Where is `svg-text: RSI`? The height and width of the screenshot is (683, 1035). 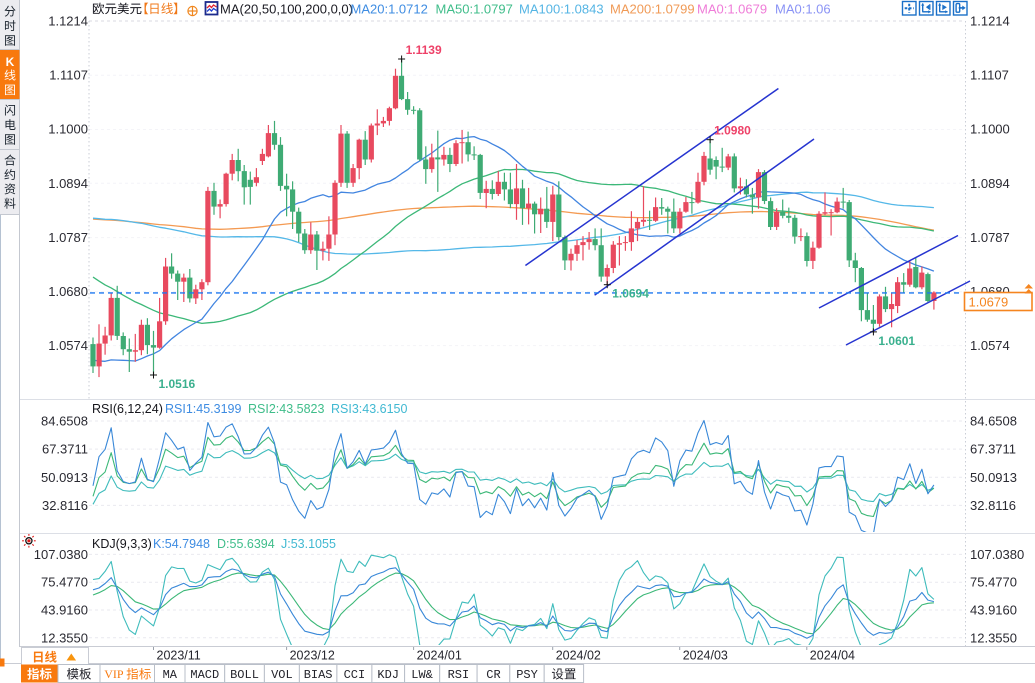 svg-text: RSI is located at coordinates (459, 675).